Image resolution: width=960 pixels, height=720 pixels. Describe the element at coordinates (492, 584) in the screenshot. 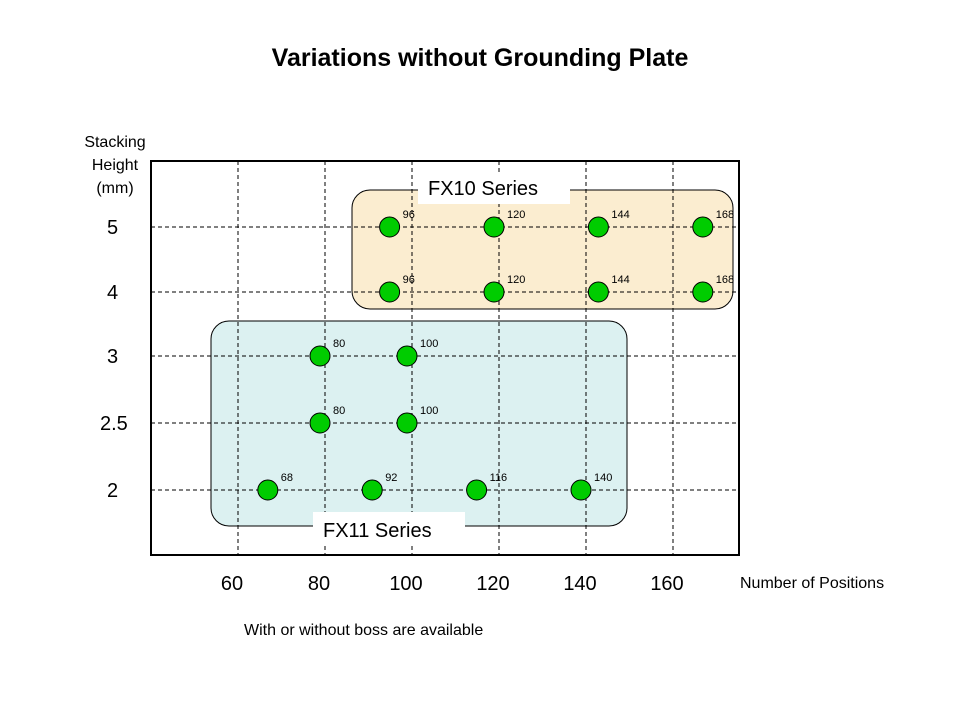

I see `x-tick-label: 120` at that location.